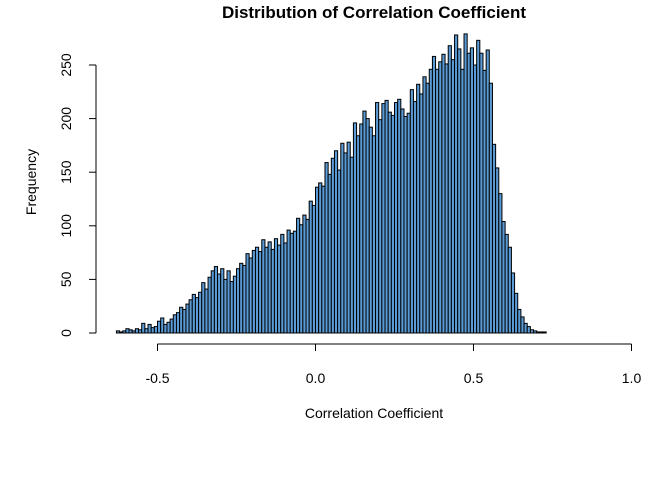 The width and height of the screenshot is (672, 480). Describe the element at coordinates (66, 226) in the screenshot. I see `y-tick-label: 100` at that location.